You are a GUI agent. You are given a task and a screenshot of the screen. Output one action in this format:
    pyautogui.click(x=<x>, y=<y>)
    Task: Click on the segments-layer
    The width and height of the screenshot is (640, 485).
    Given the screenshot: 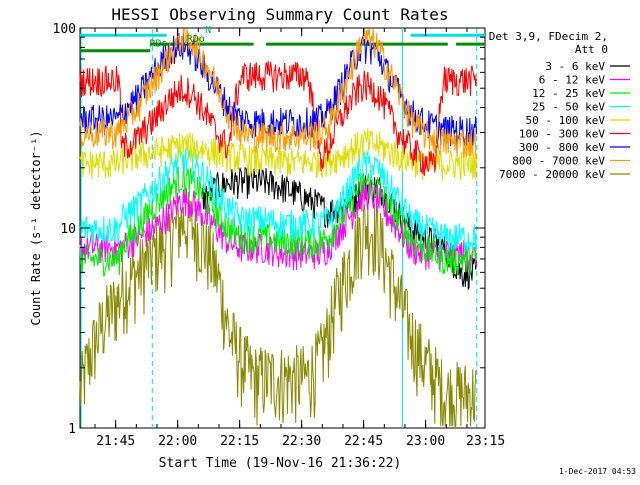 What is the action you would take?
    pyautogui.click(x=282, y=43)
    